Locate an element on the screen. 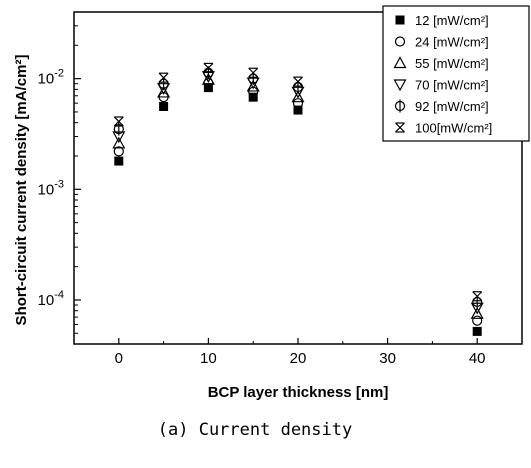 The image size is (531, 468). legend-entry: 100[mW/cm²] is located at coordinates (453, 128).